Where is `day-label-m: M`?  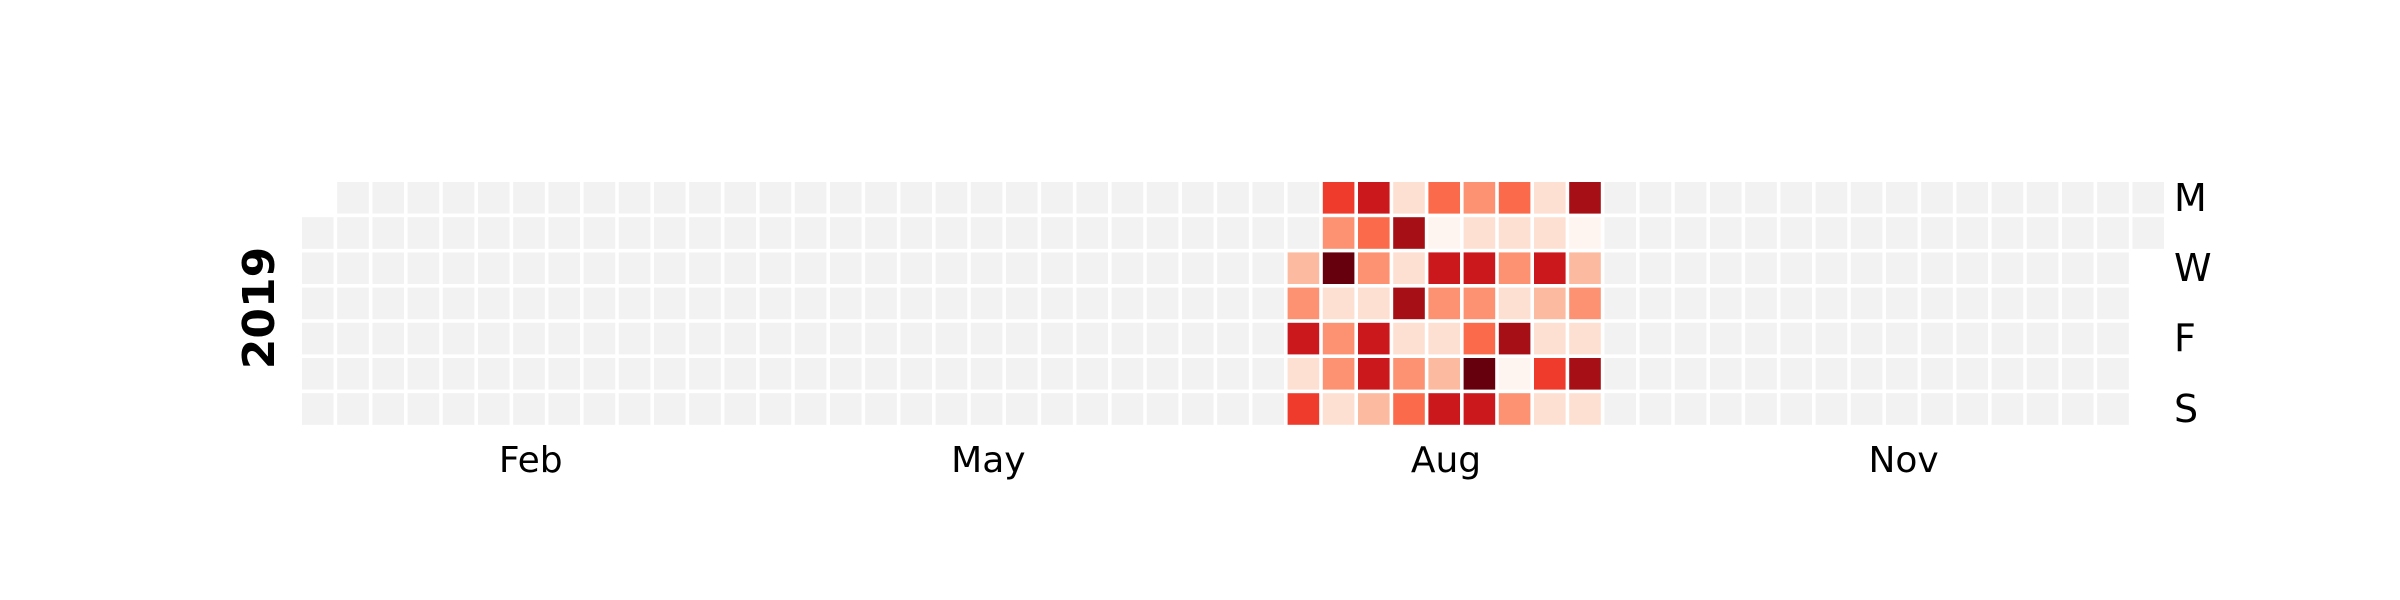
day-label-m: M is located at coordinates (2190, 198).